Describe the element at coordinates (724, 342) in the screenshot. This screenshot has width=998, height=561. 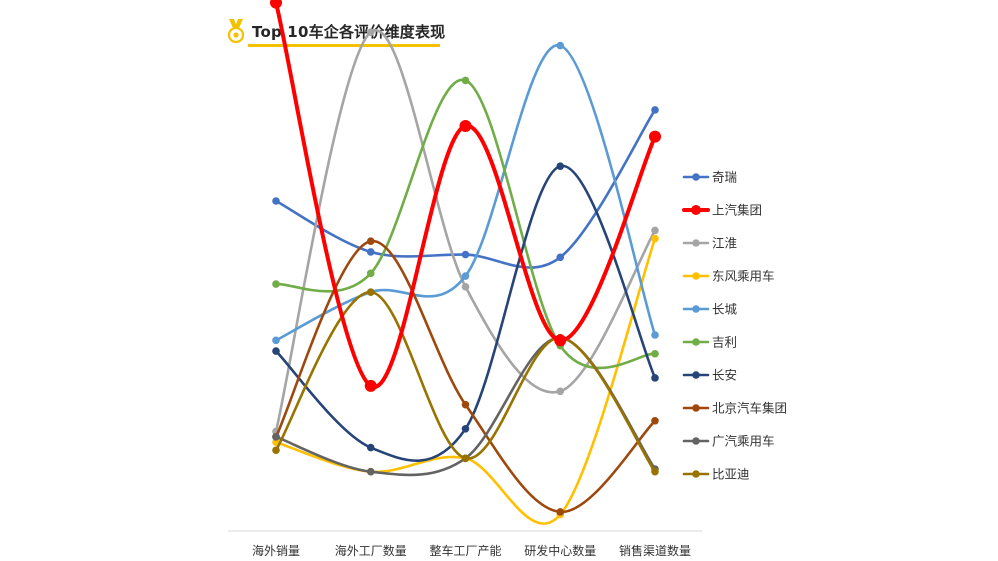
I see `legend-label: 吉利` at that location.